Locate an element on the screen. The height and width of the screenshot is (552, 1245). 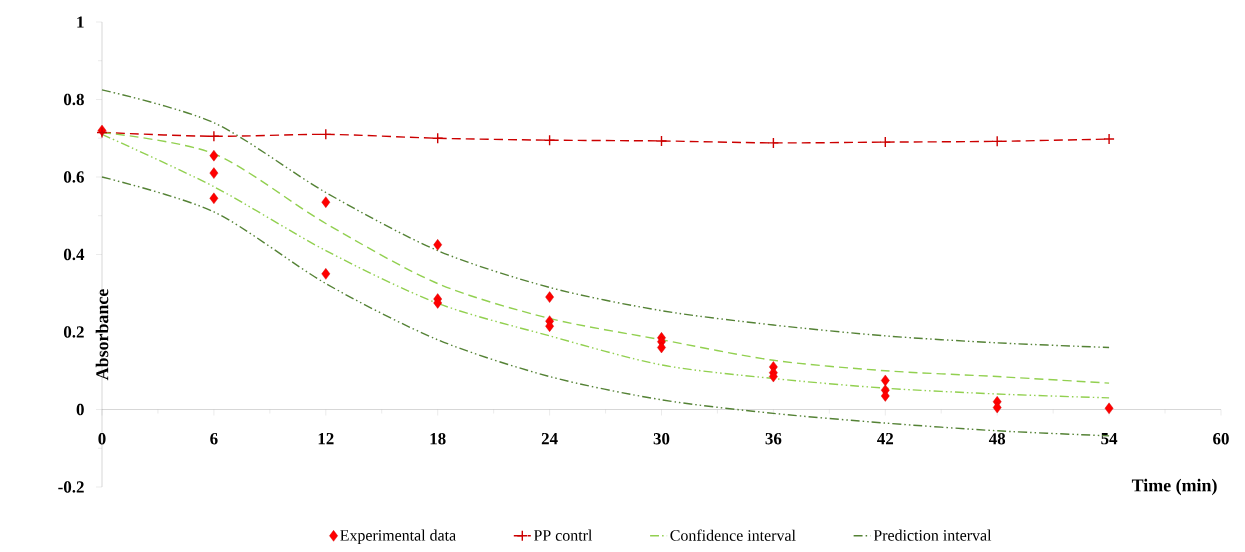
x-tick-label: 36 is located at coordinates (773, 439).